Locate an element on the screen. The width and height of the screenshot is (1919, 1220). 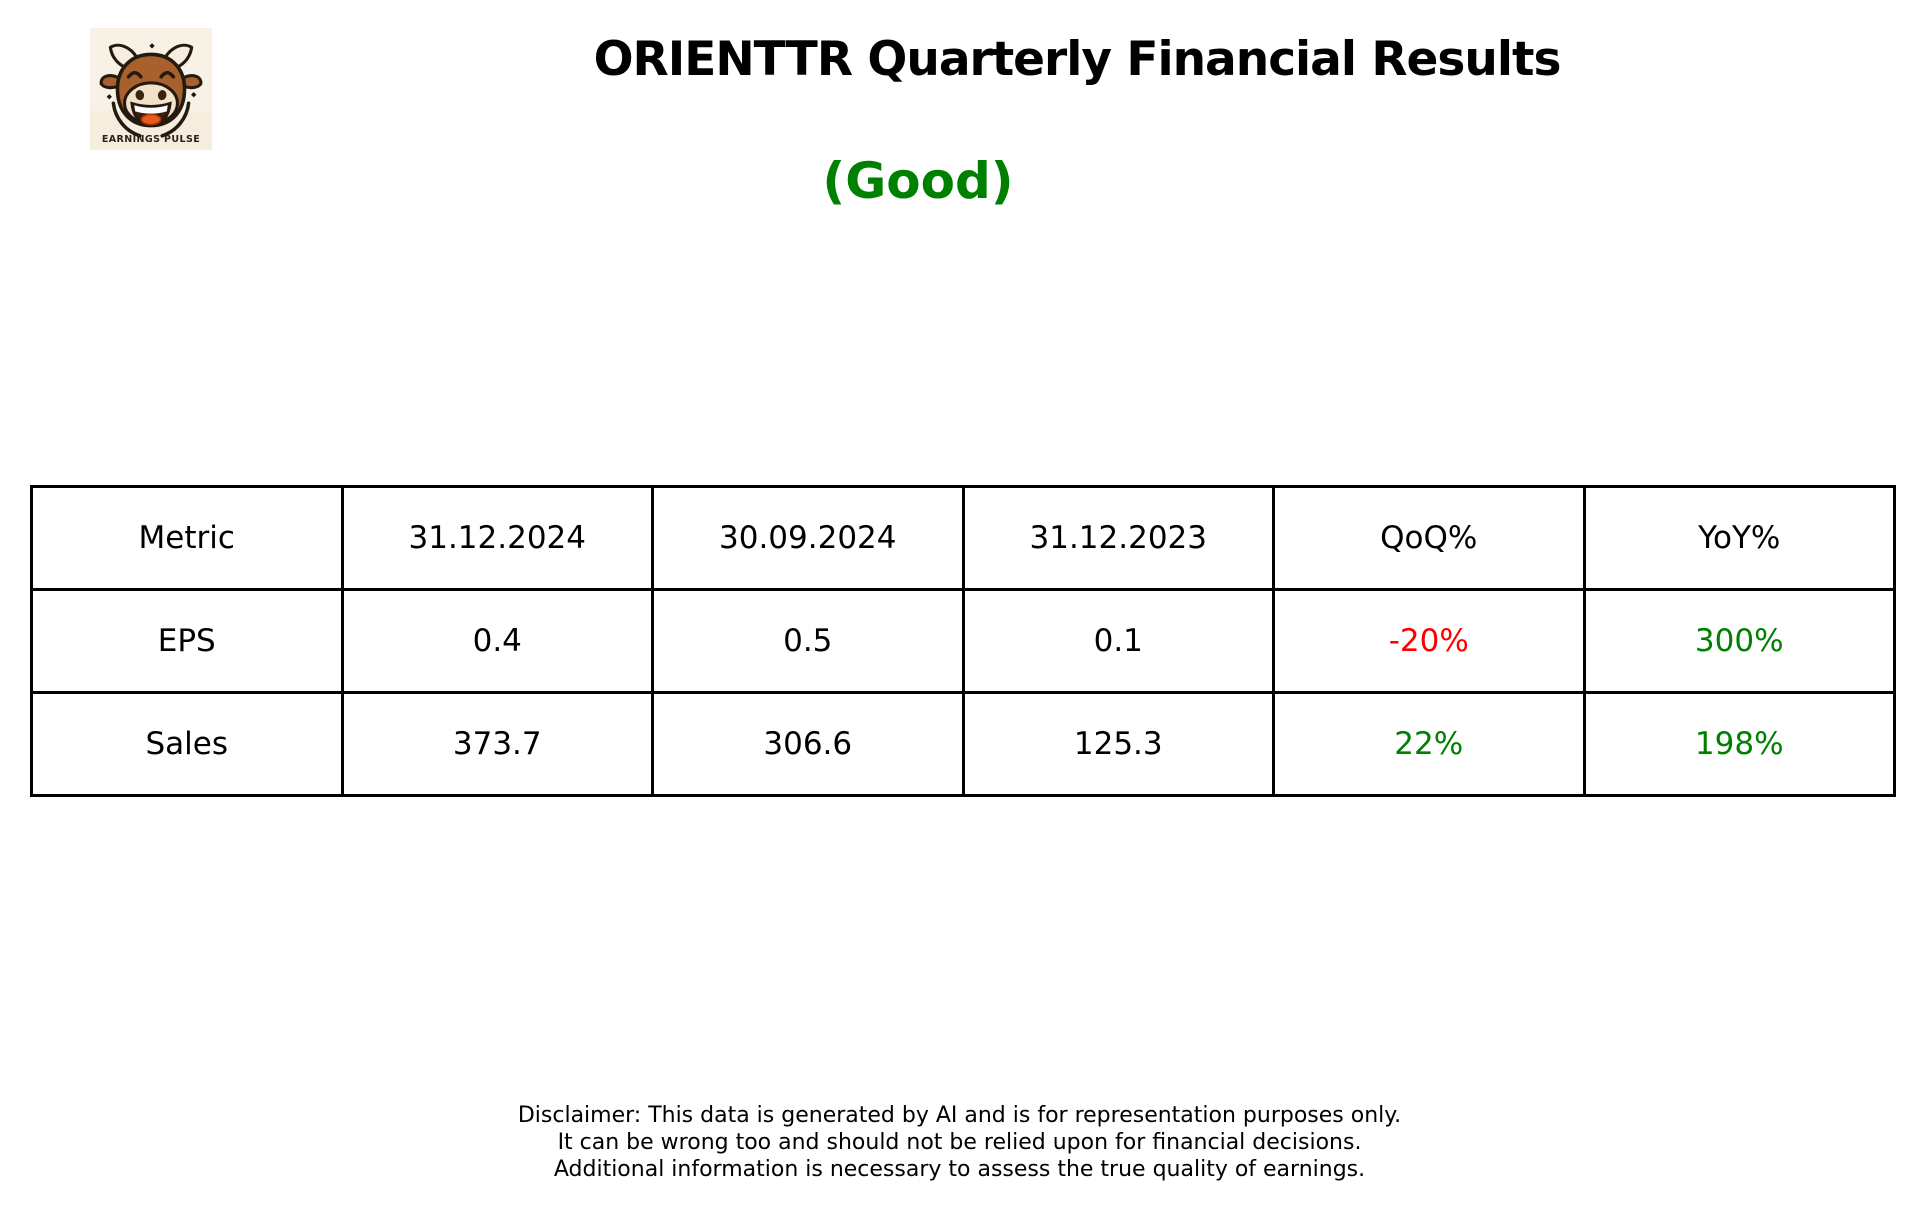
metric-cell: Sales is located at coordinates (187, 744).